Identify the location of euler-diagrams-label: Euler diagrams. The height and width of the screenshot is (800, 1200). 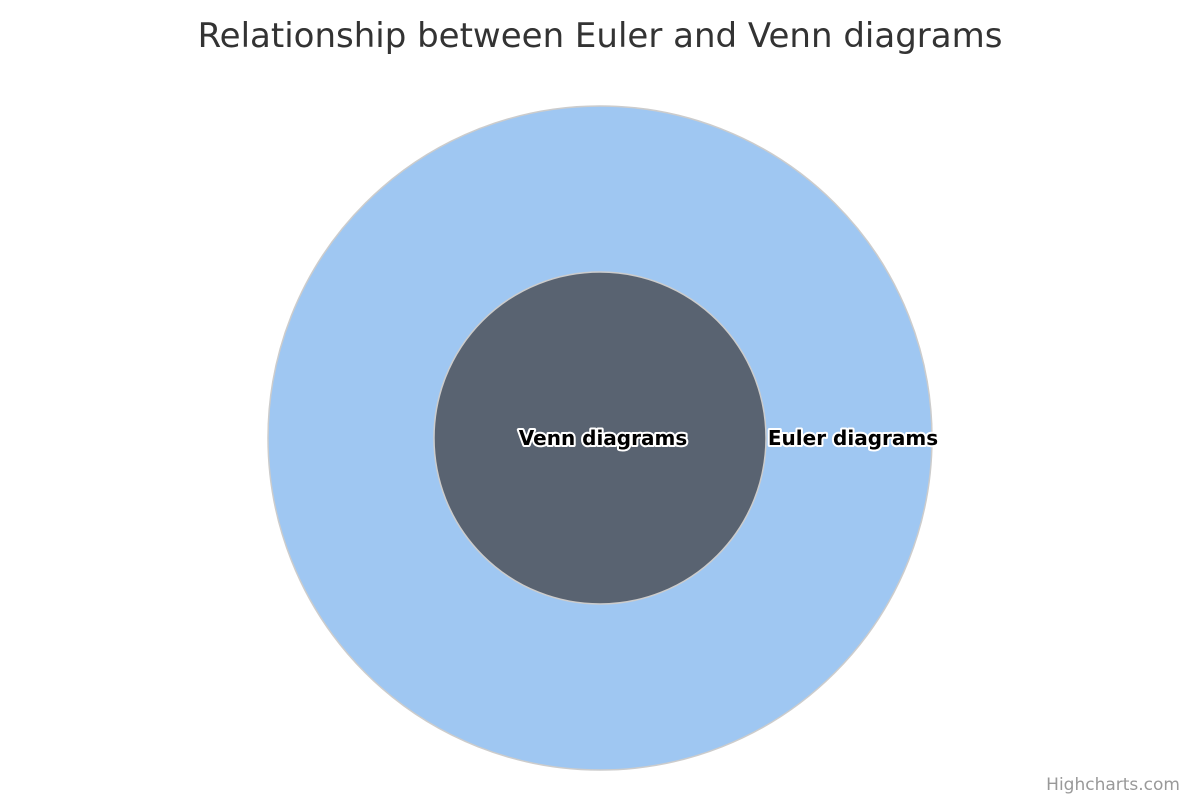
(853, 438).